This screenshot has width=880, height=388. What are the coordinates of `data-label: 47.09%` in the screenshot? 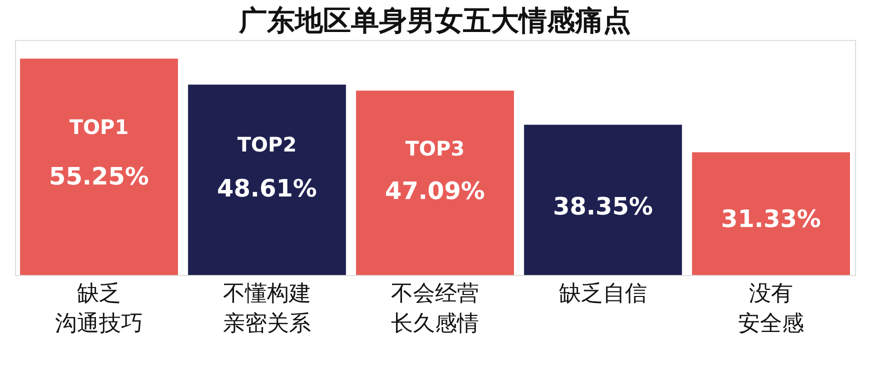 It's located at (435, 191).